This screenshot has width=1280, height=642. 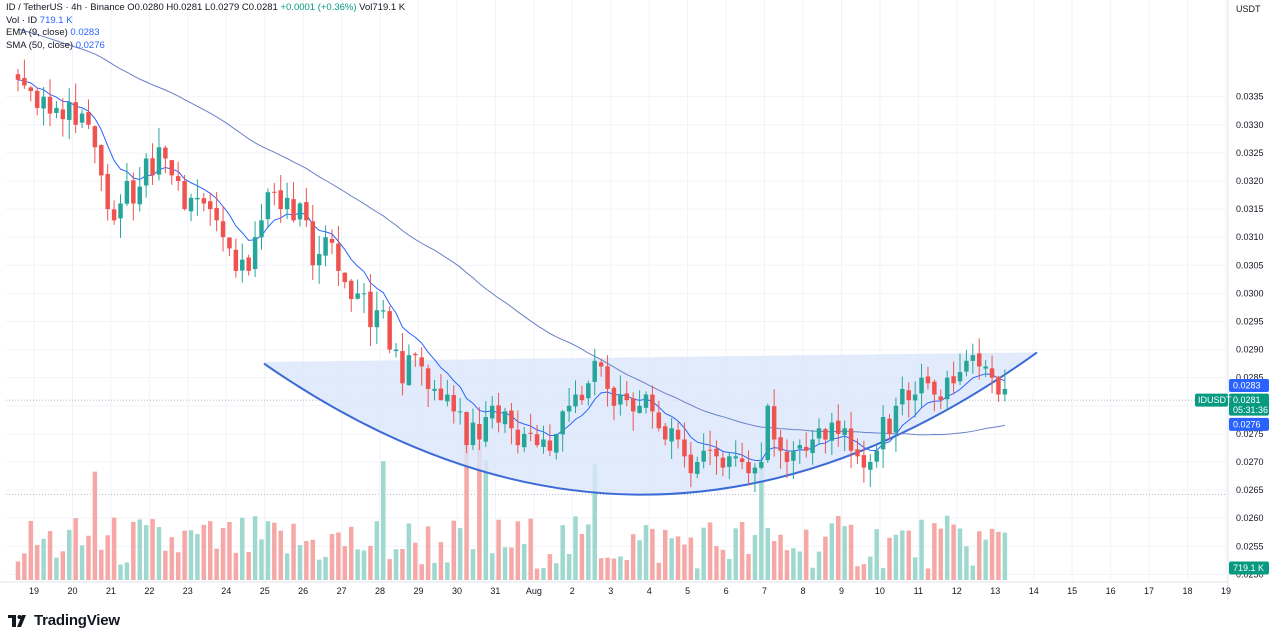 I want to click on date-tick-label: 9, so click(x=841, y=591).